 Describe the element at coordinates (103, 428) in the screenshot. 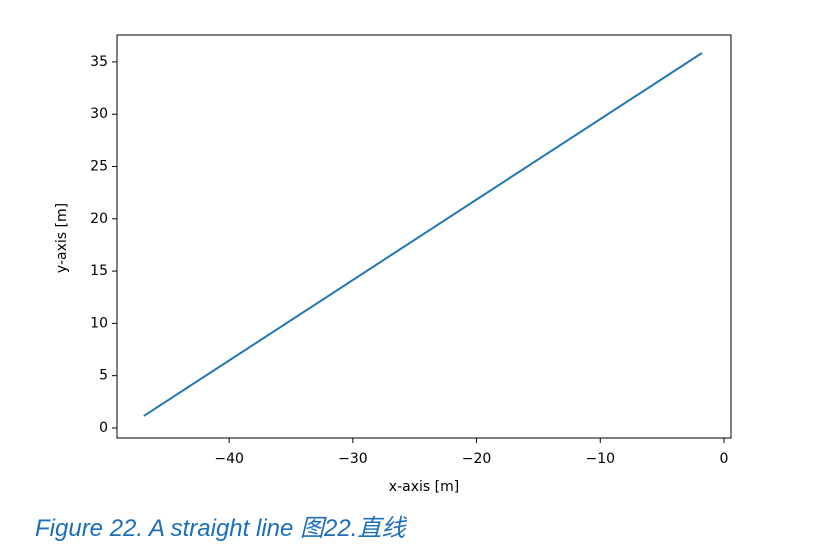

I see `y-tick-label: 0` at that location.